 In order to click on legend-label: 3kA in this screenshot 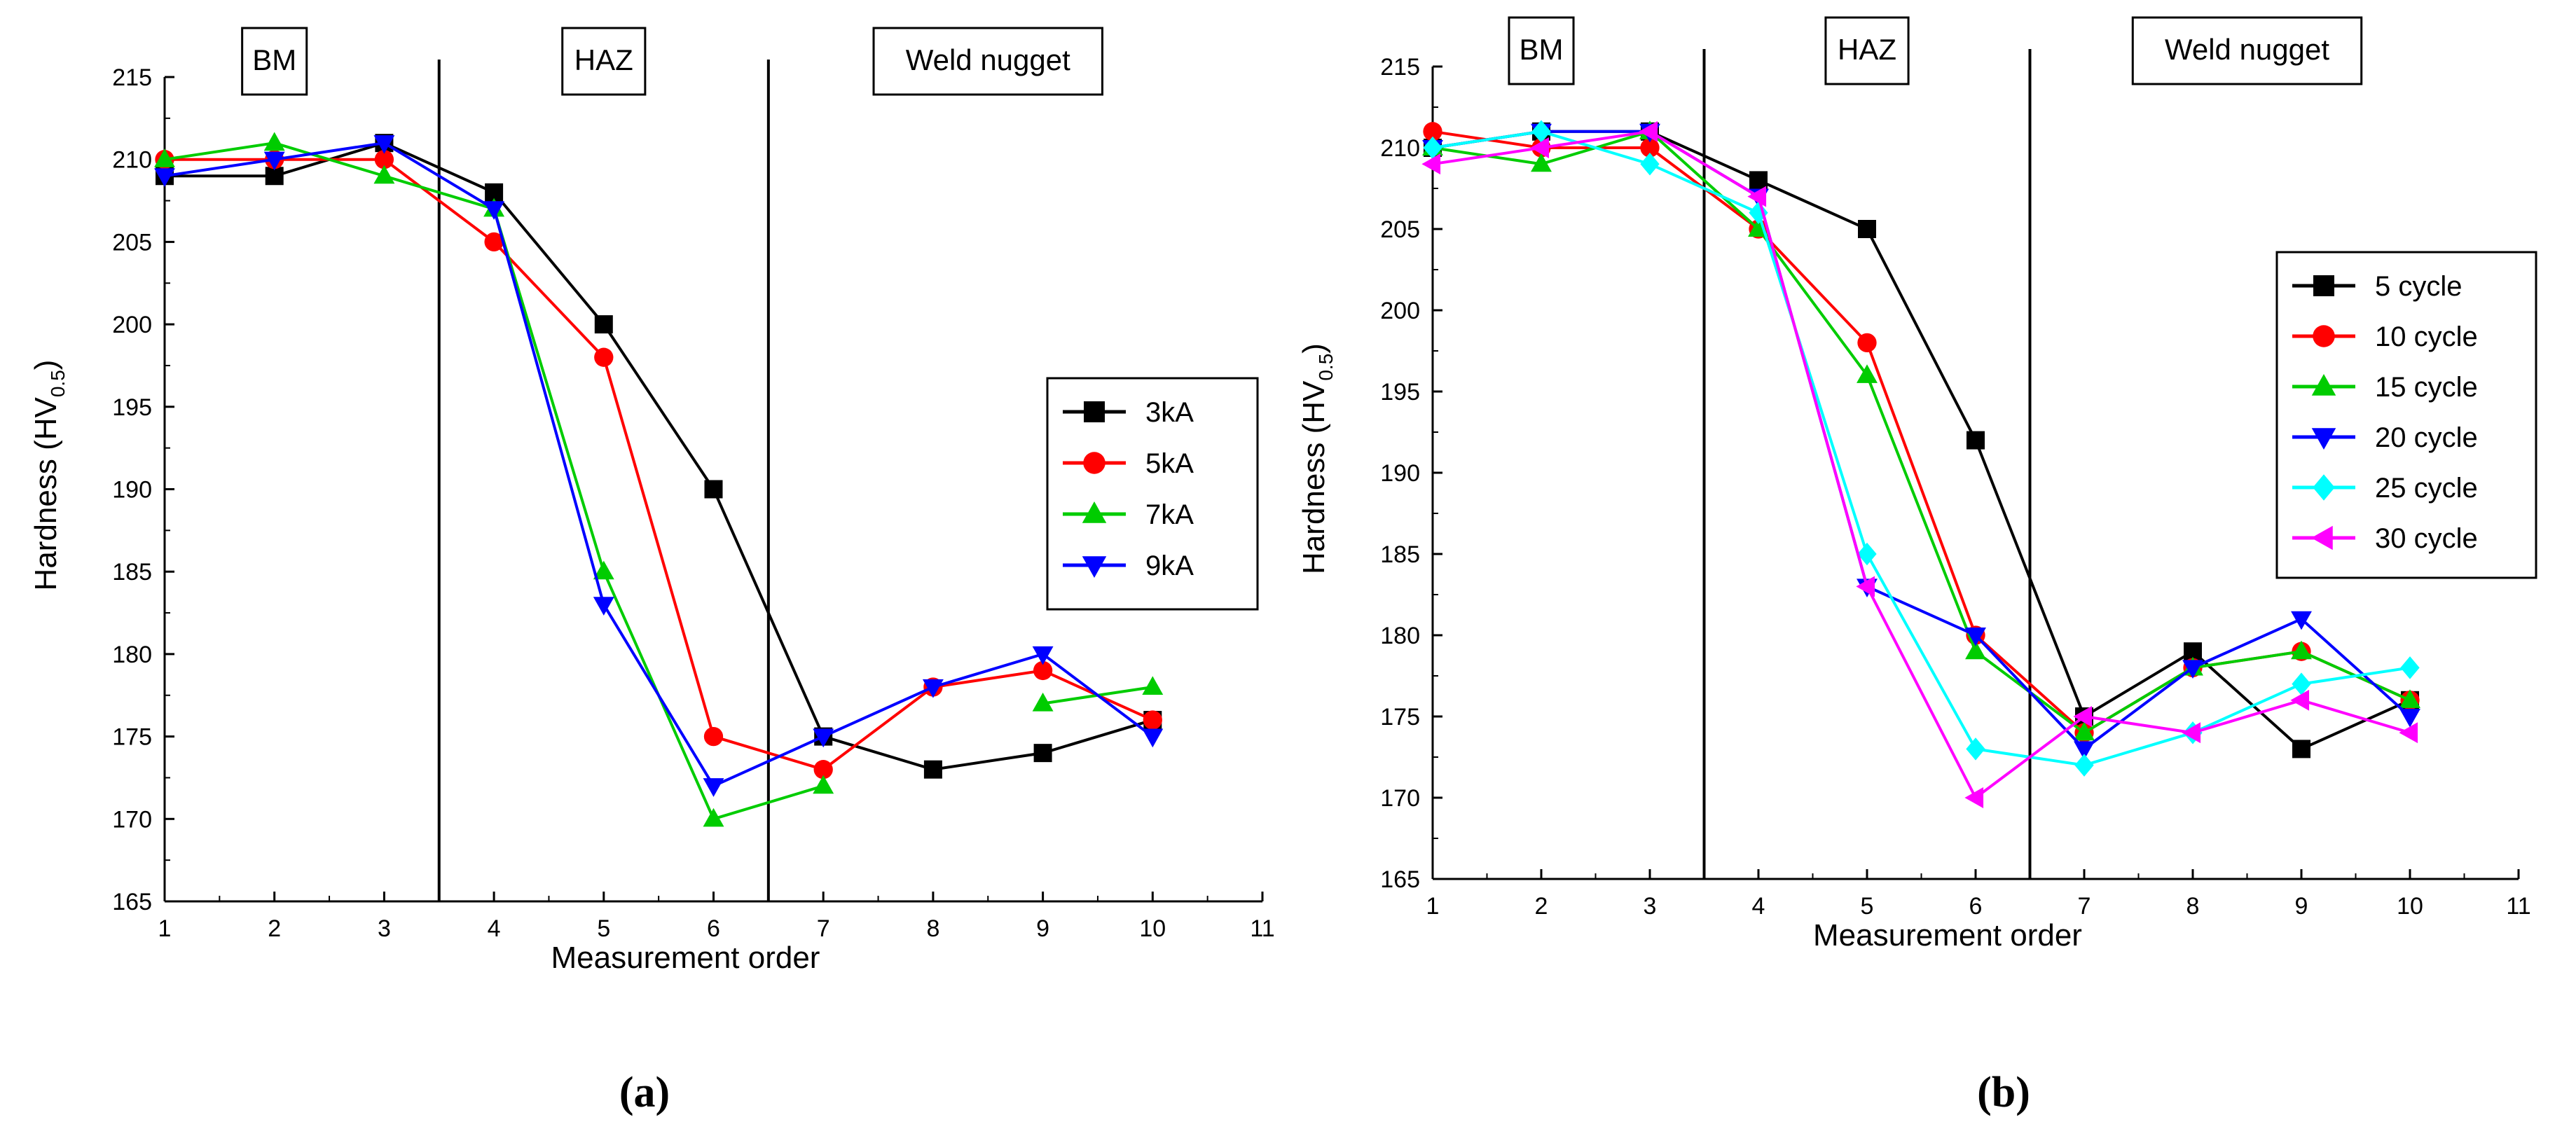, I will do `click(1169, 413)`.